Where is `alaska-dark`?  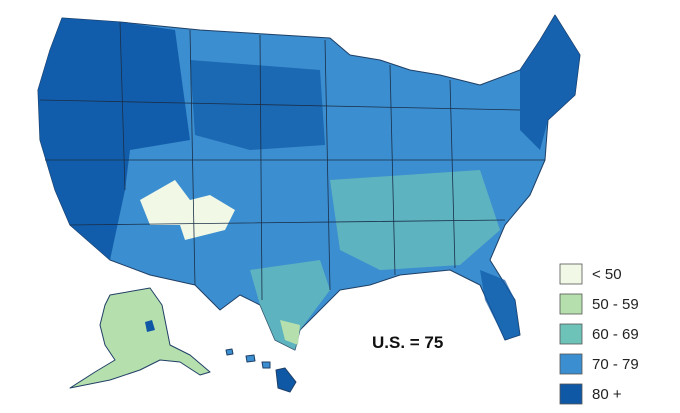 alaska-dark is located at coordinates (150, 326).